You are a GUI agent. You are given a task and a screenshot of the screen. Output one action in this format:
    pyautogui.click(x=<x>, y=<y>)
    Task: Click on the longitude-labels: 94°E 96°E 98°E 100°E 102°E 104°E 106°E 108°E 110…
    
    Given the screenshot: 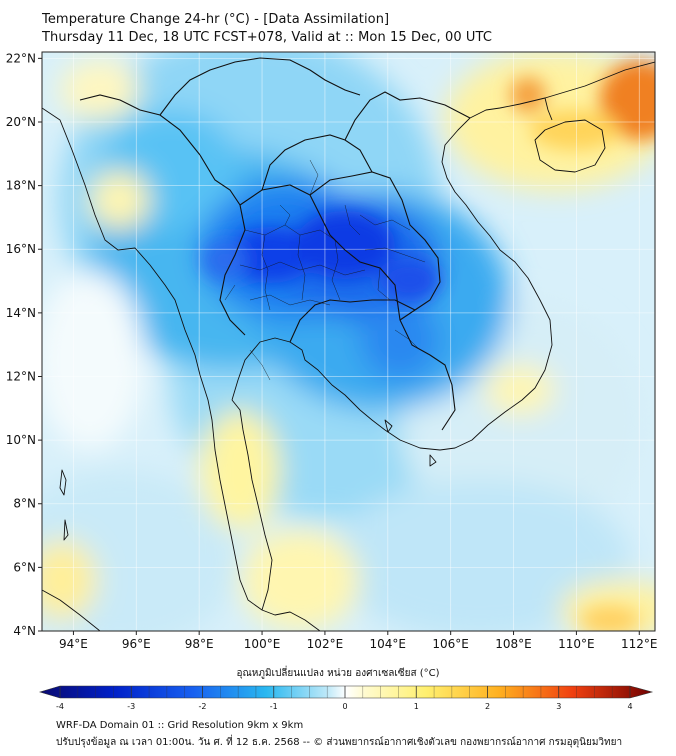 What is the action you would take?
    pyautogui.click(x=358, y=641)
    